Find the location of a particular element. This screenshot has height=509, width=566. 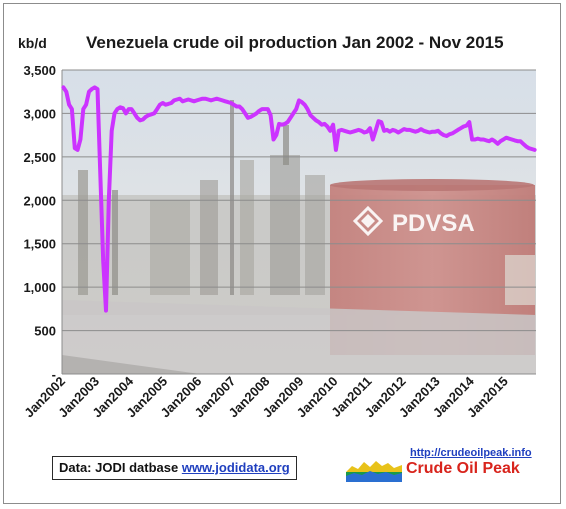

data-source-box: Data: JODI datbase www.jodidata.org is located at coordinates (174, 468).